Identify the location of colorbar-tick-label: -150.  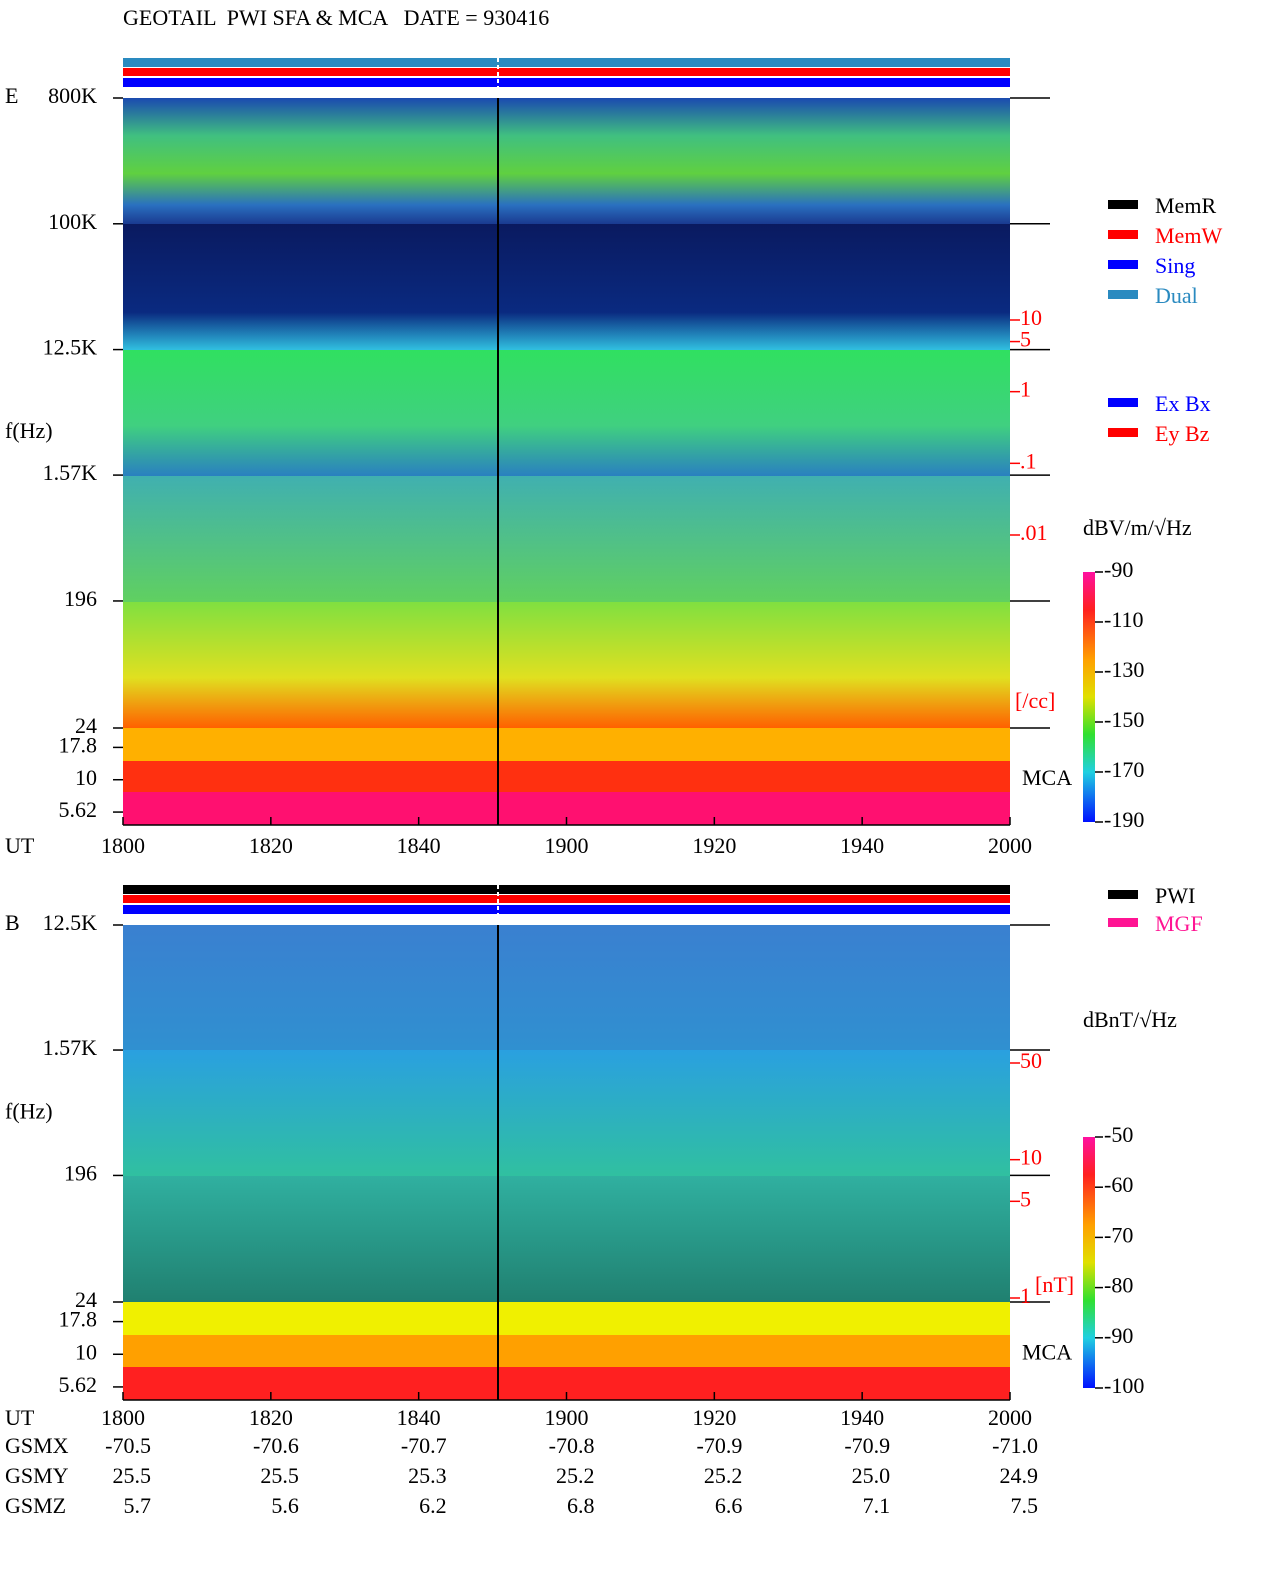
(1124, 719).